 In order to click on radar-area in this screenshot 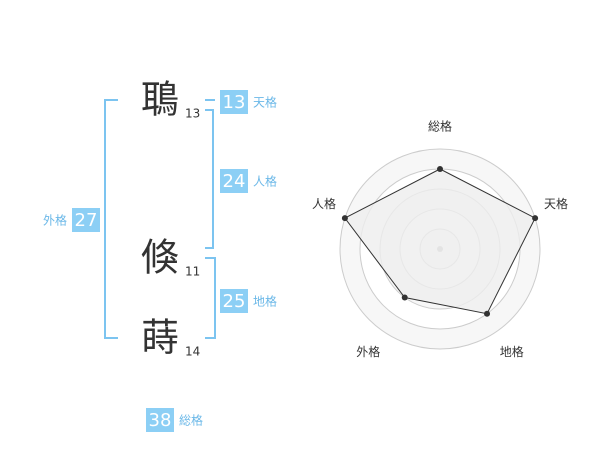, I will do `click(440, 241)`.